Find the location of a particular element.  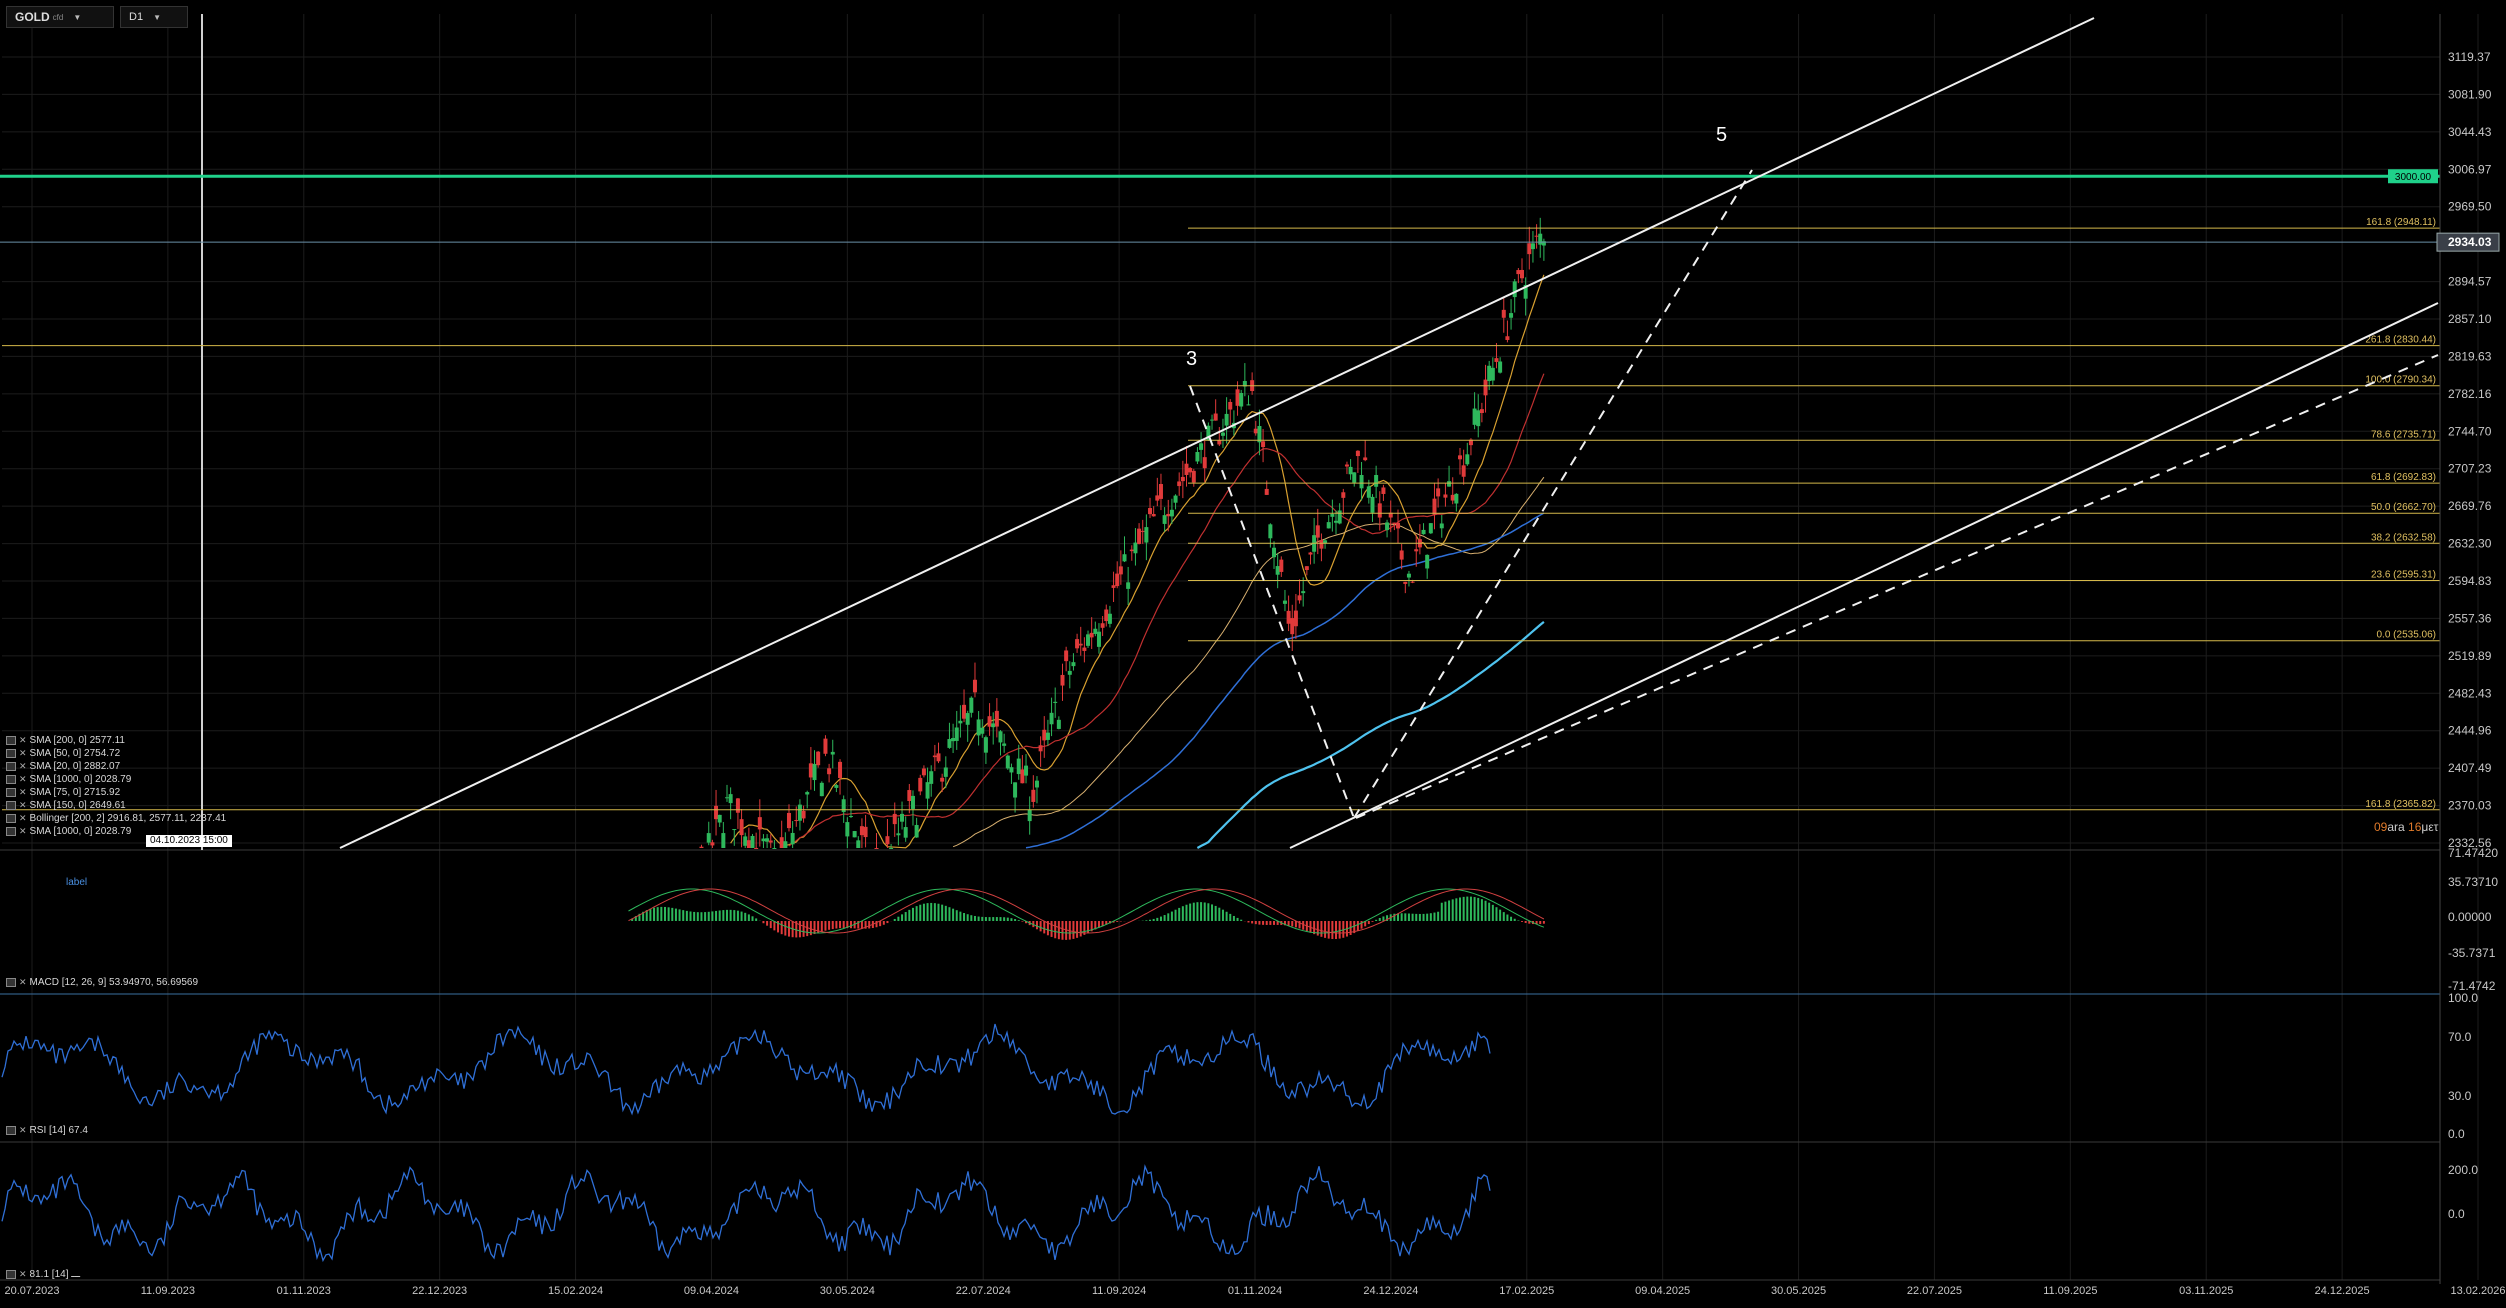

rsi-legend: ✕ RSI [14] 67.4 is located at coordinates (47, 1130).